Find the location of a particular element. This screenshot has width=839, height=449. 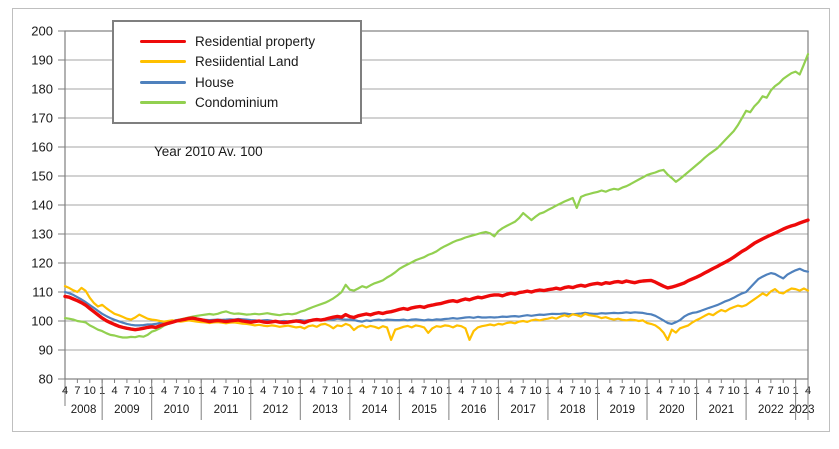

legend-item-residential-land: Resiidential Land is located at coordinates (250, 61).